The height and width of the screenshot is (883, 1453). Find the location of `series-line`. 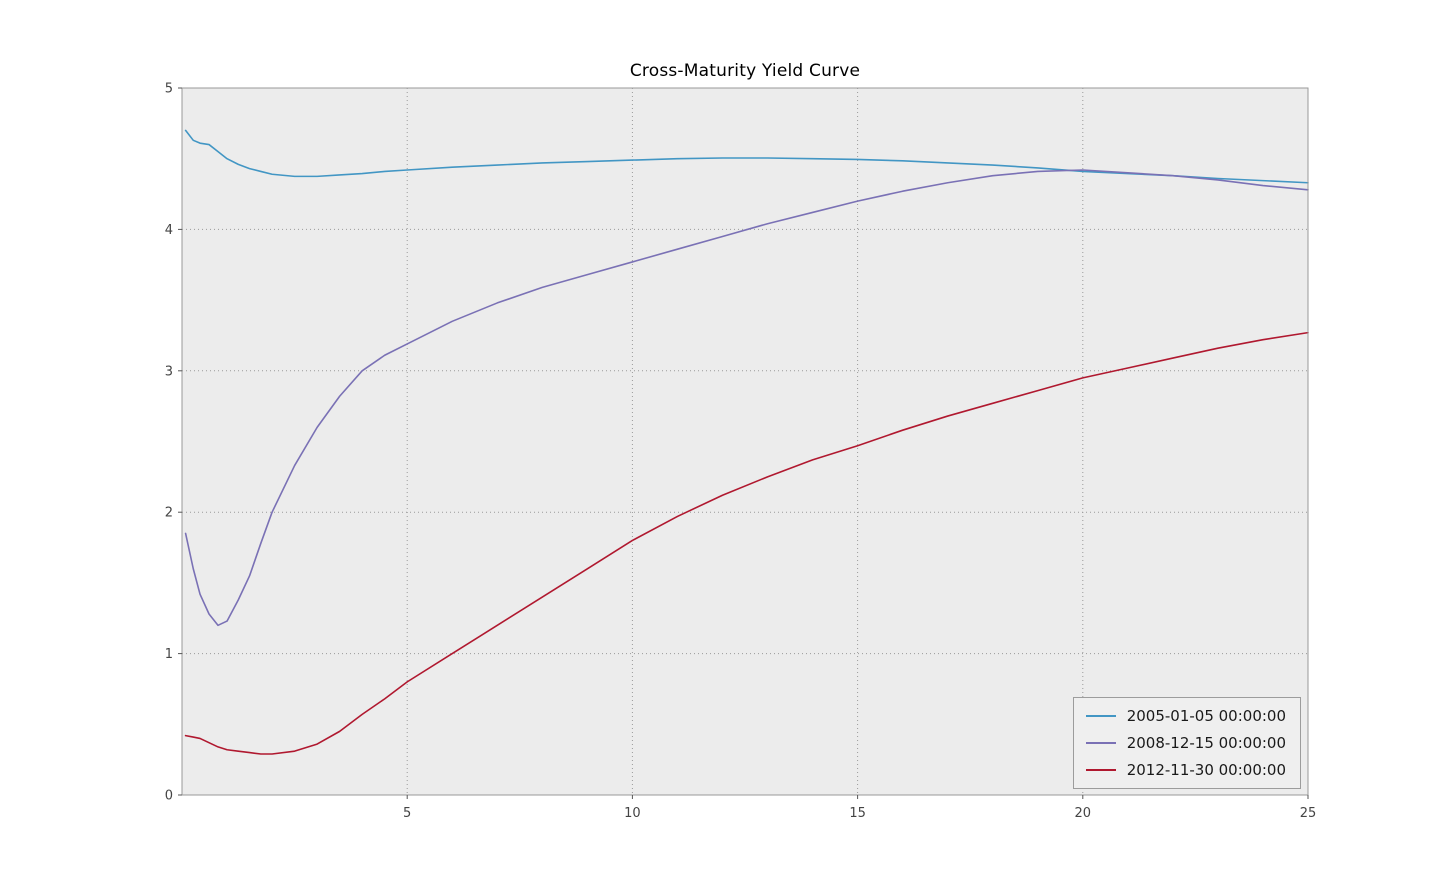

series-line is located at coordinates (746, 156).